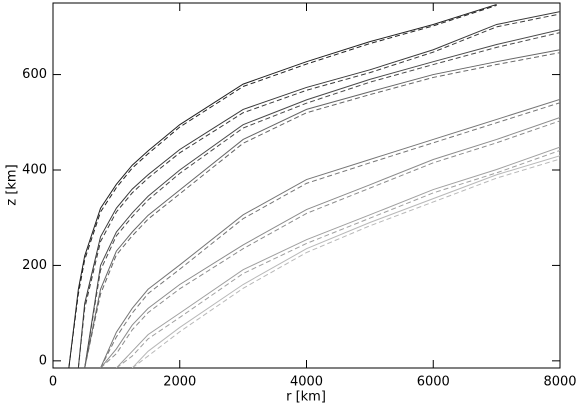  I want to click on y-tick-label: 200, so click(34, 265).